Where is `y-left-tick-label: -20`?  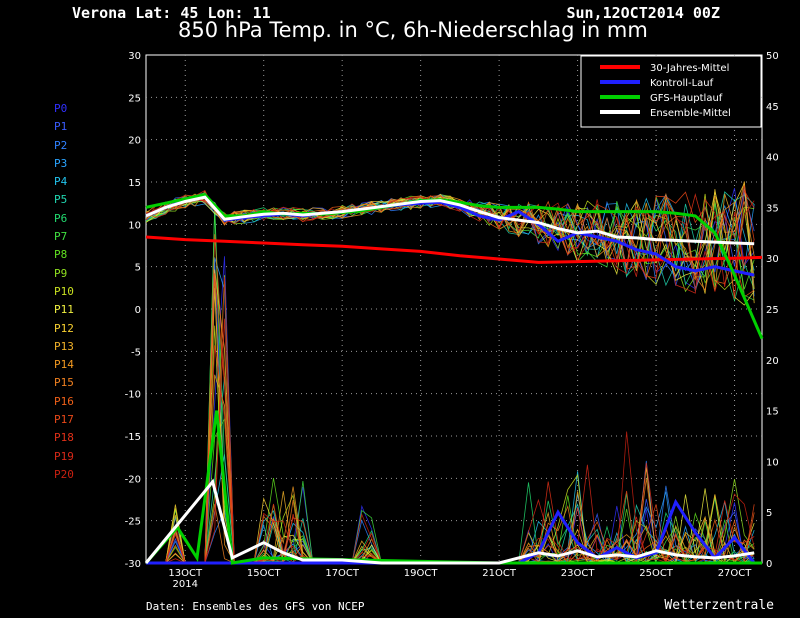
y-left-tick-label: -20 is located at coordinates (133, 479).